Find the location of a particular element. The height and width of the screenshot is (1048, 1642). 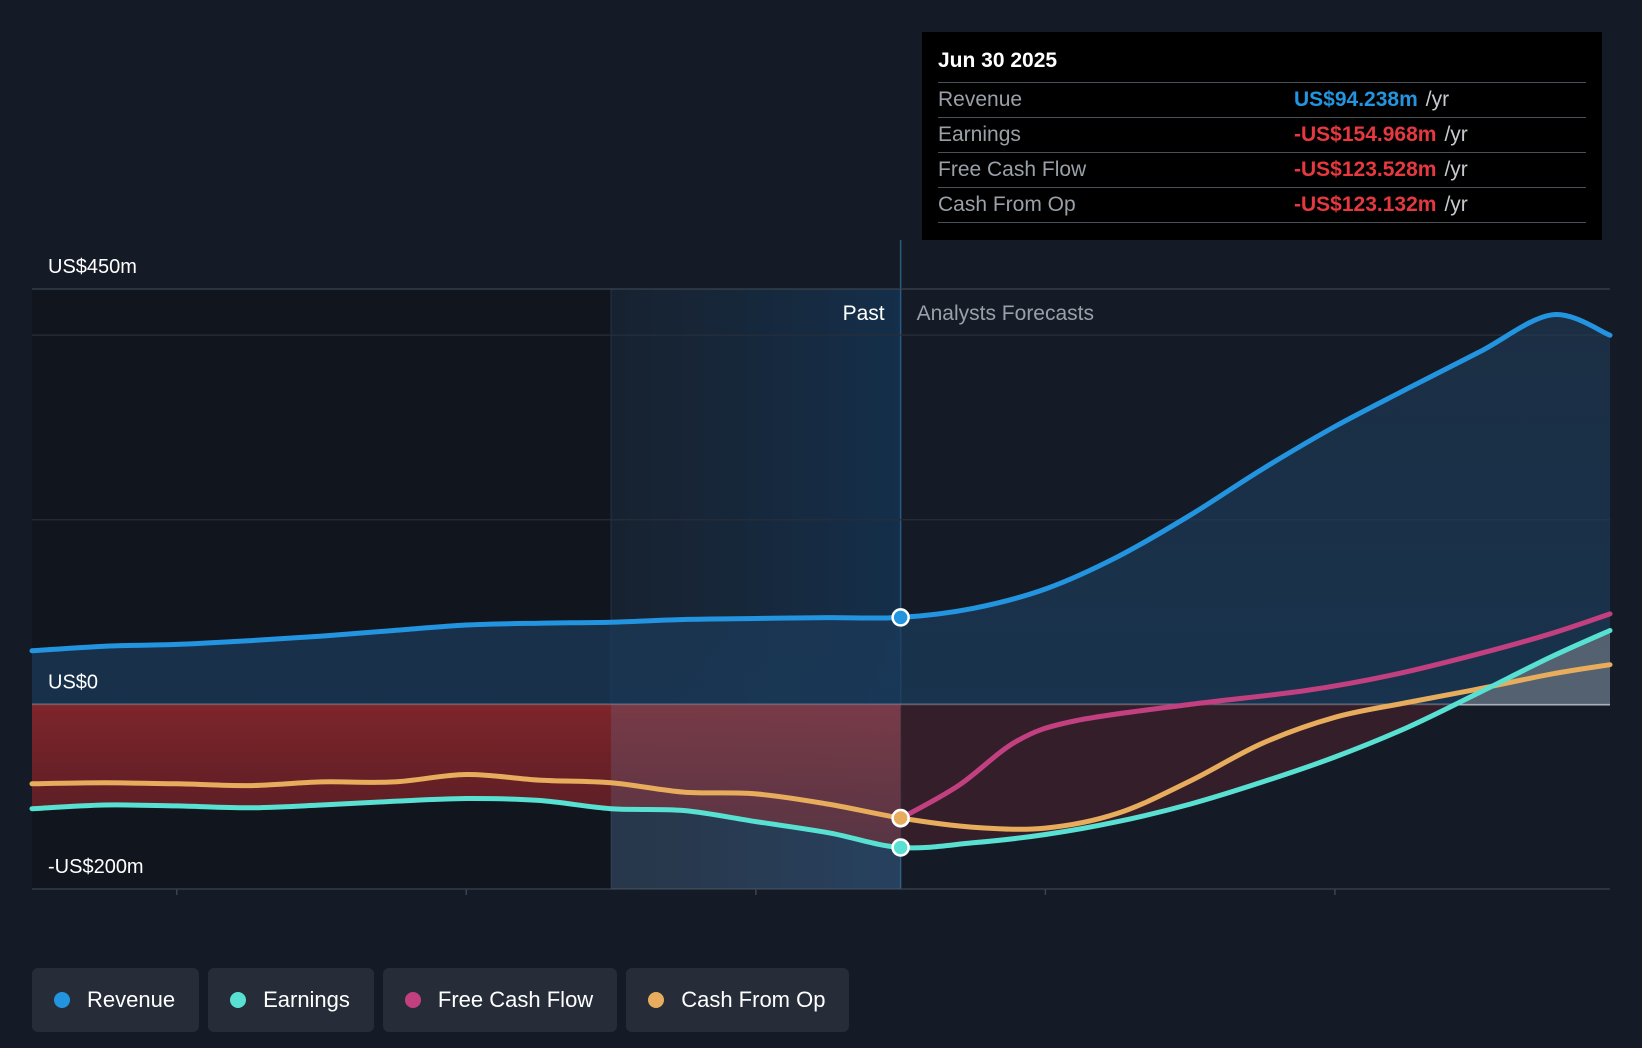

legend-item-revenue: Revenue is located at coordinates (116, 1000).